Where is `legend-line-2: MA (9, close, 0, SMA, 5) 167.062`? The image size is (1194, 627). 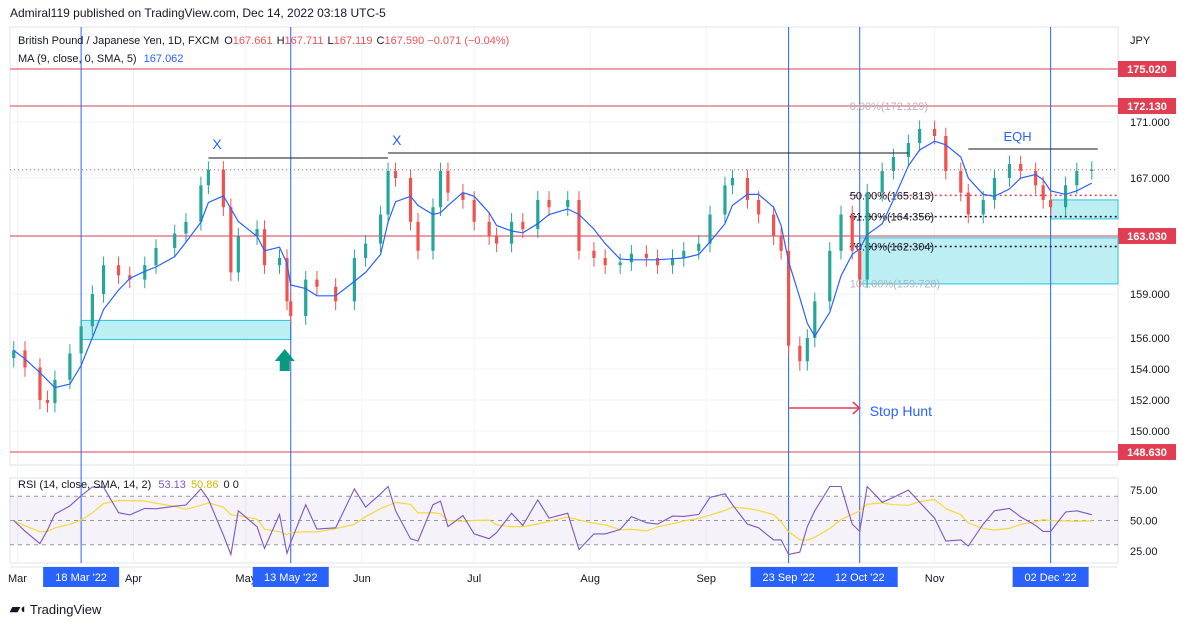 legend-line-2: MA (9, close, 0, SMA, 5) 167.062 is located at coordinates (100, 59).